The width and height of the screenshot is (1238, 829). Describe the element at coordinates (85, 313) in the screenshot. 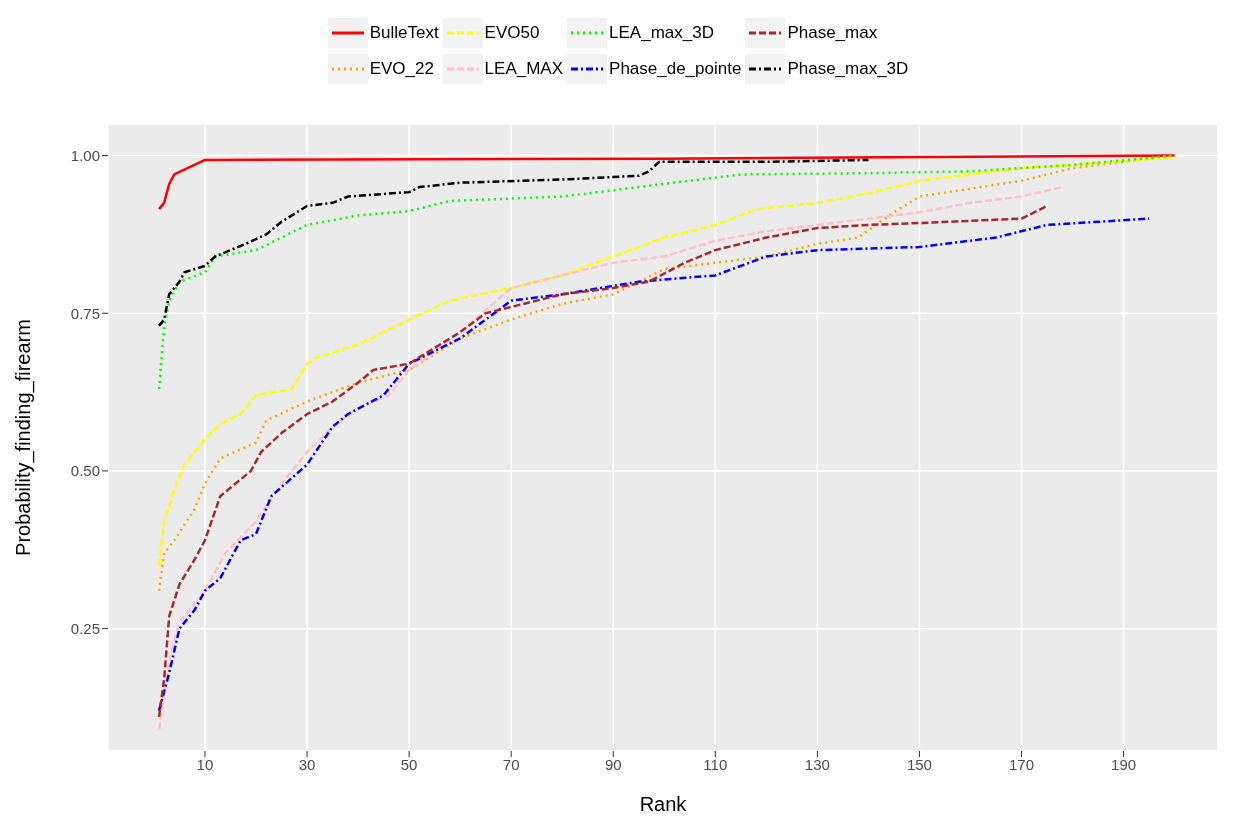

I see `y-tick-label: 0.75` at that location.